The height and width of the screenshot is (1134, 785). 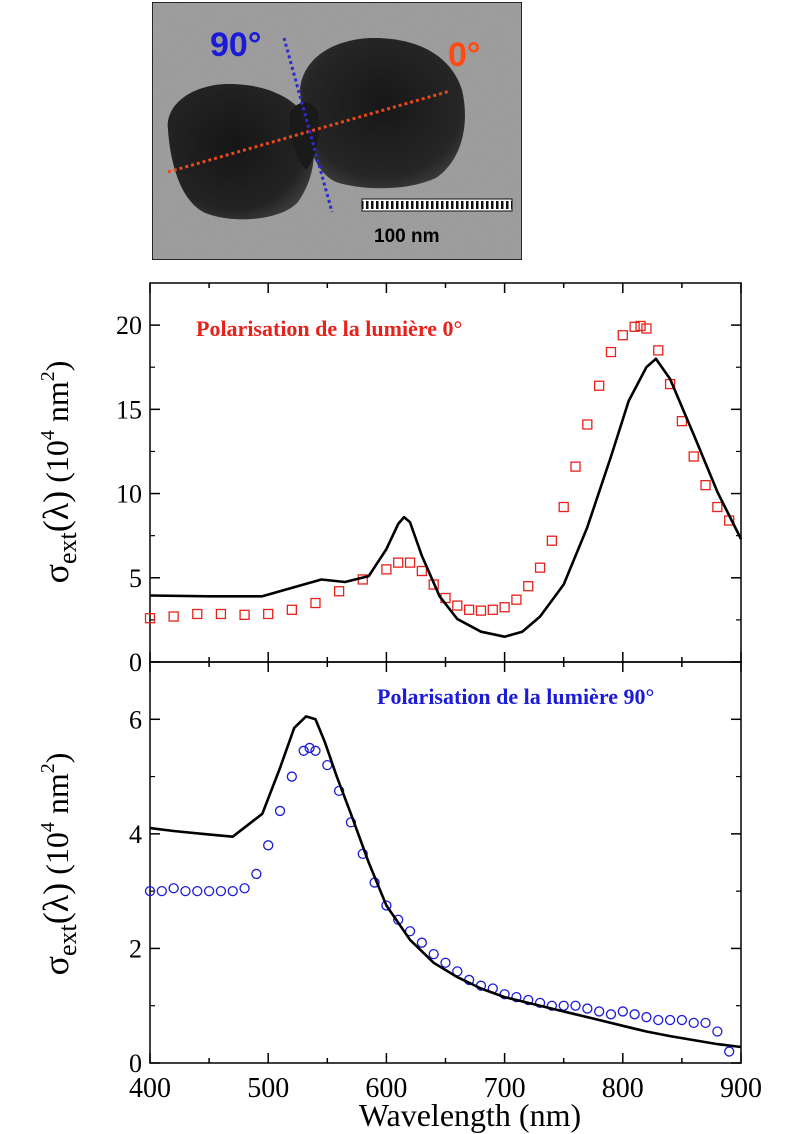 I want to click on top-y-axis-title-part: nm, so click(x=57, y=405).